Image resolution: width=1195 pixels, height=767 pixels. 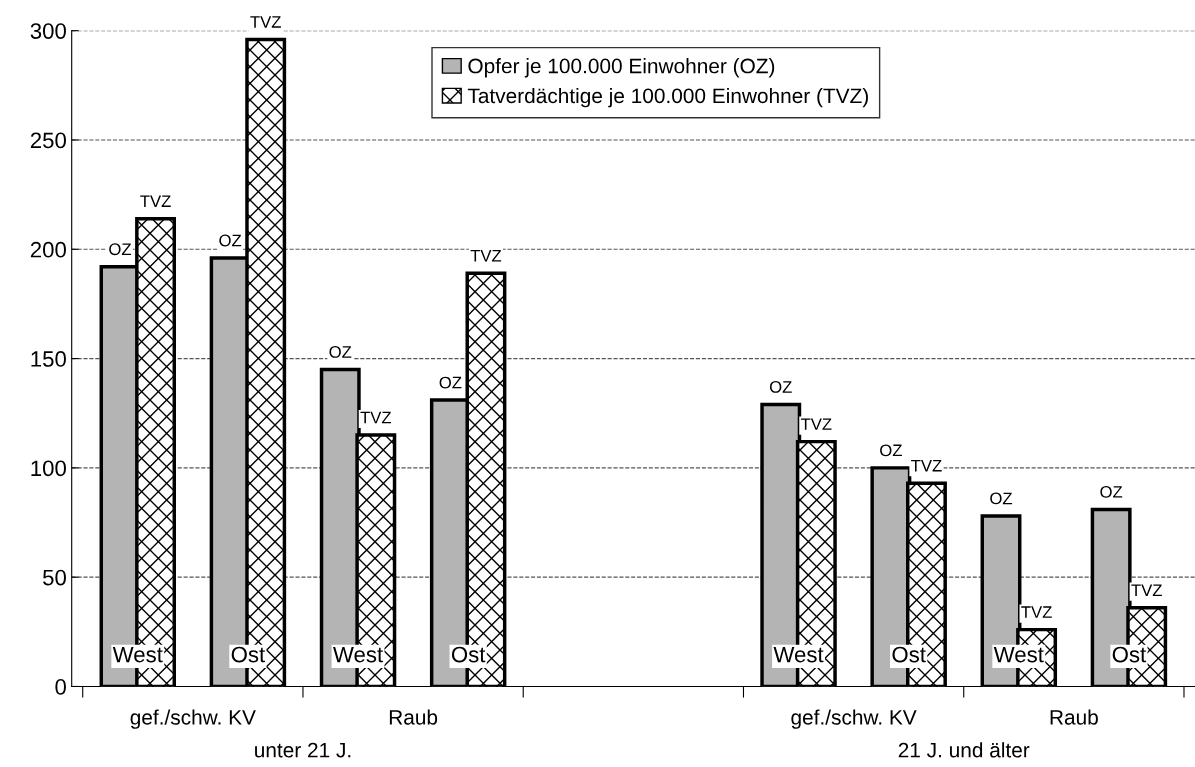 What do you see at coordinates (54, 577) in the screenshot?
I see `y-tick-label: 50` at bounding box center [54, 577].